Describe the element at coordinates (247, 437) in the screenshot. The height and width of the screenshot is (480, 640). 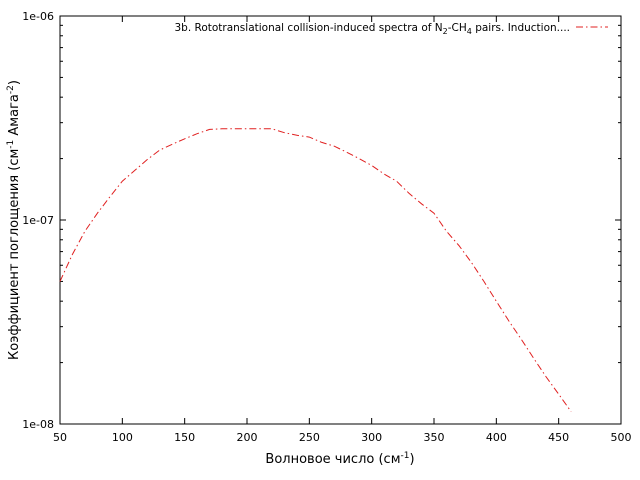
I see `x-tick-label: 200` at that location.